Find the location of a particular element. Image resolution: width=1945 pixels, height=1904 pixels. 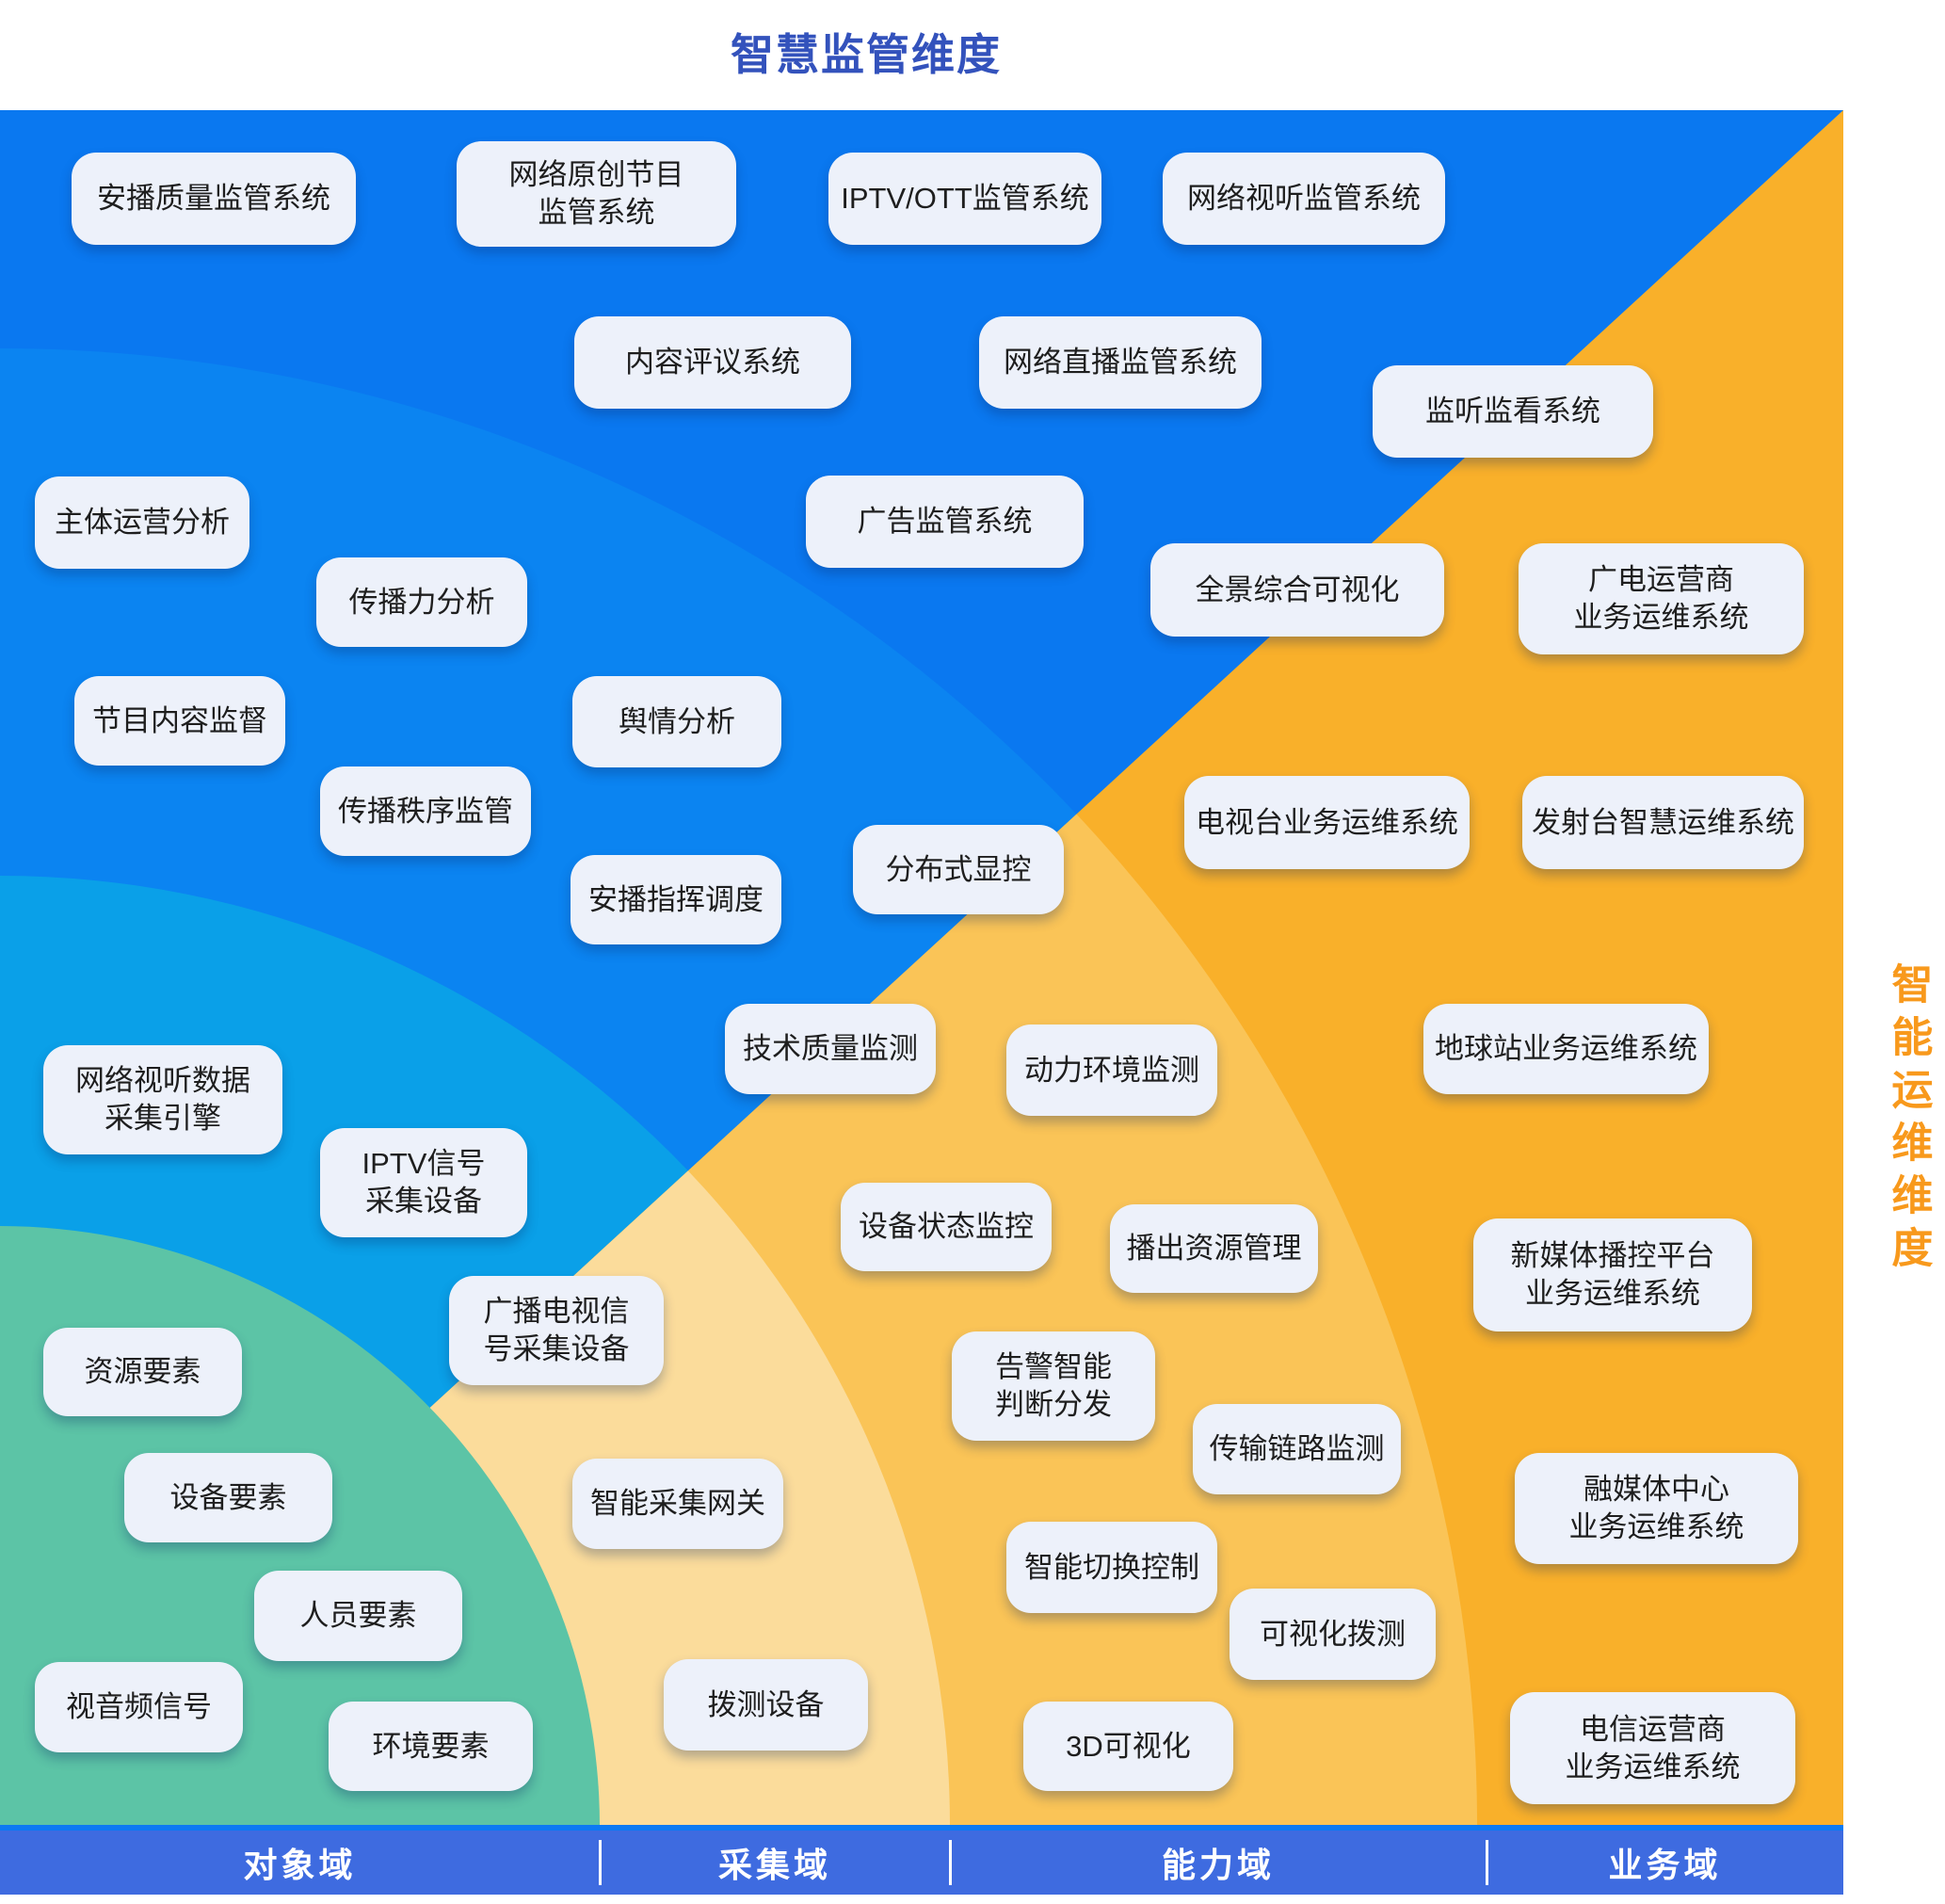

diagram-label: 主体运营分析 is located at coordinates (142, 522).